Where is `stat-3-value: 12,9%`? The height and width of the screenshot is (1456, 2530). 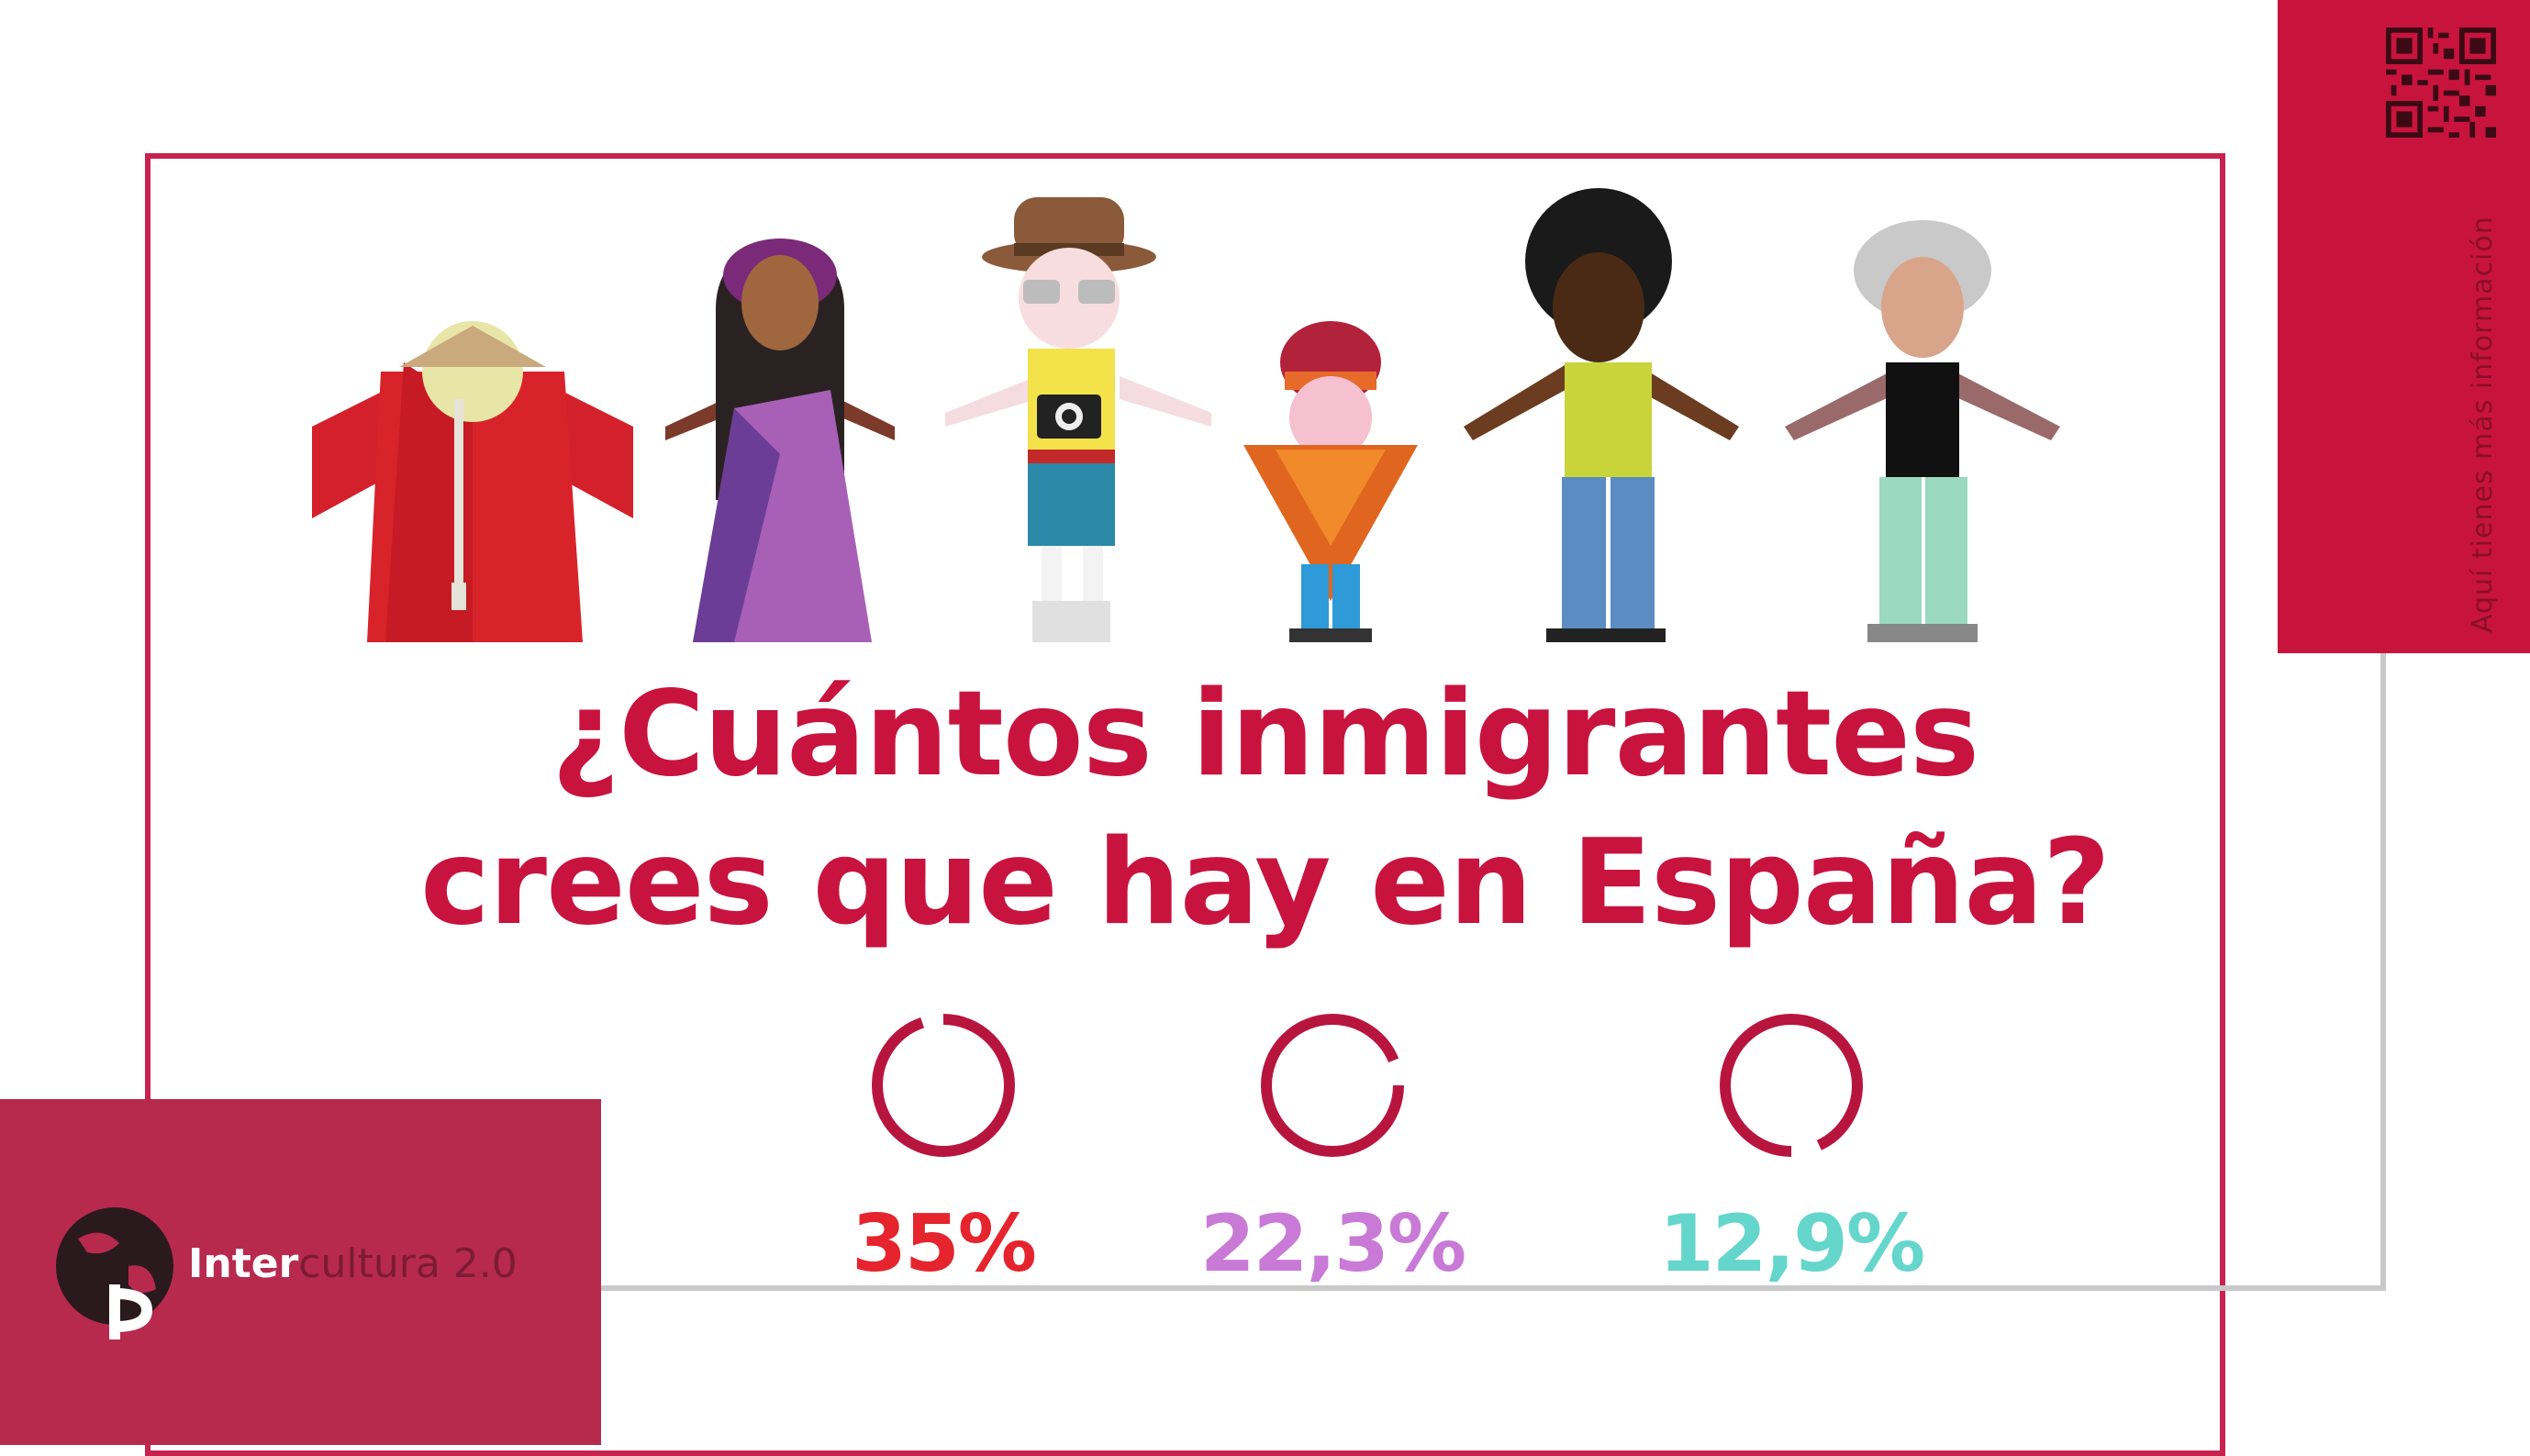
stat-3-value: 12,9% is located at coordinates (1791, 1244).